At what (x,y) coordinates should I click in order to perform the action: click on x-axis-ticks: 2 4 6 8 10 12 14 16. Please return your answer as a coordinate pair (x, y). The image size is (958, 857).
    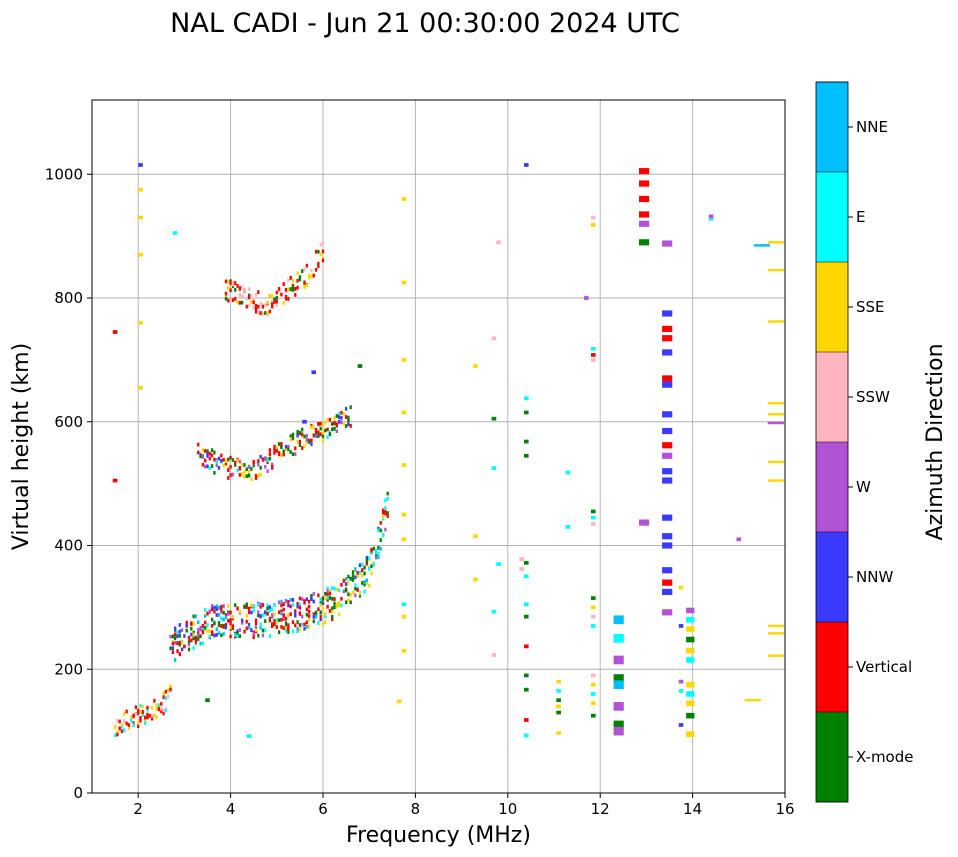
    Looking at the image, I should click on (464, 805).